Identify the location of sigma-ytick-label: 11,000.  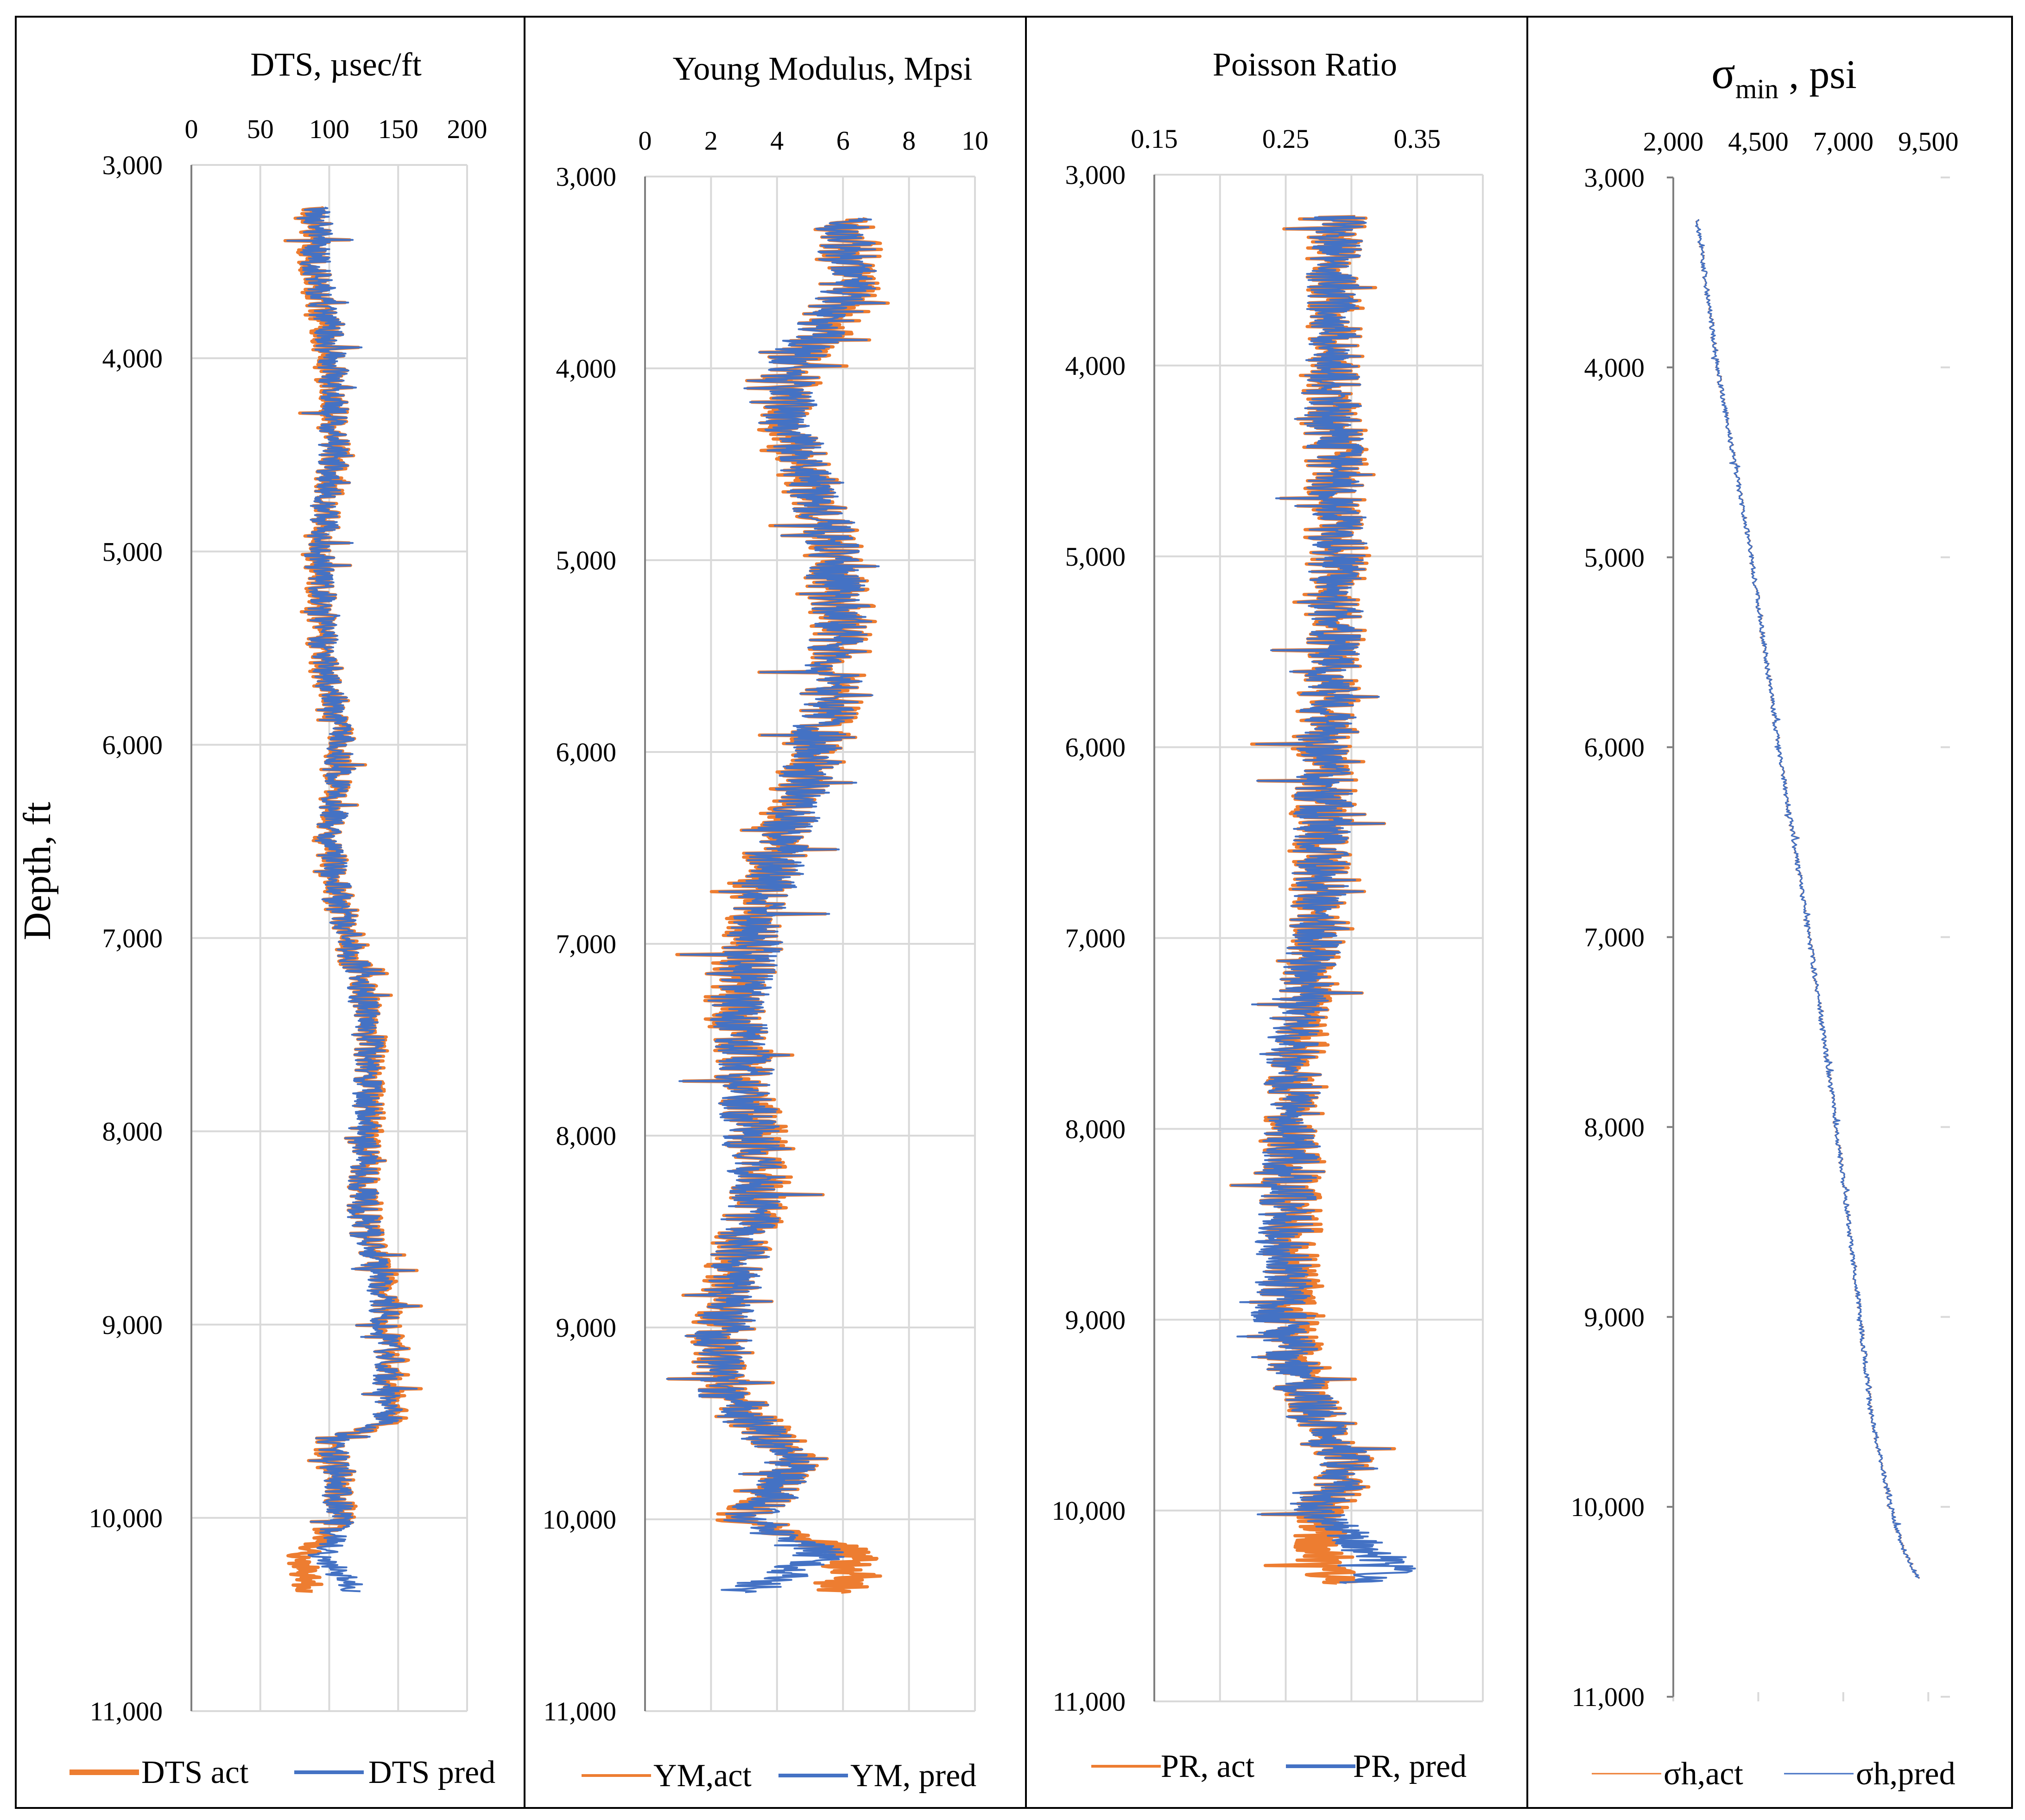
(1608, 1697).